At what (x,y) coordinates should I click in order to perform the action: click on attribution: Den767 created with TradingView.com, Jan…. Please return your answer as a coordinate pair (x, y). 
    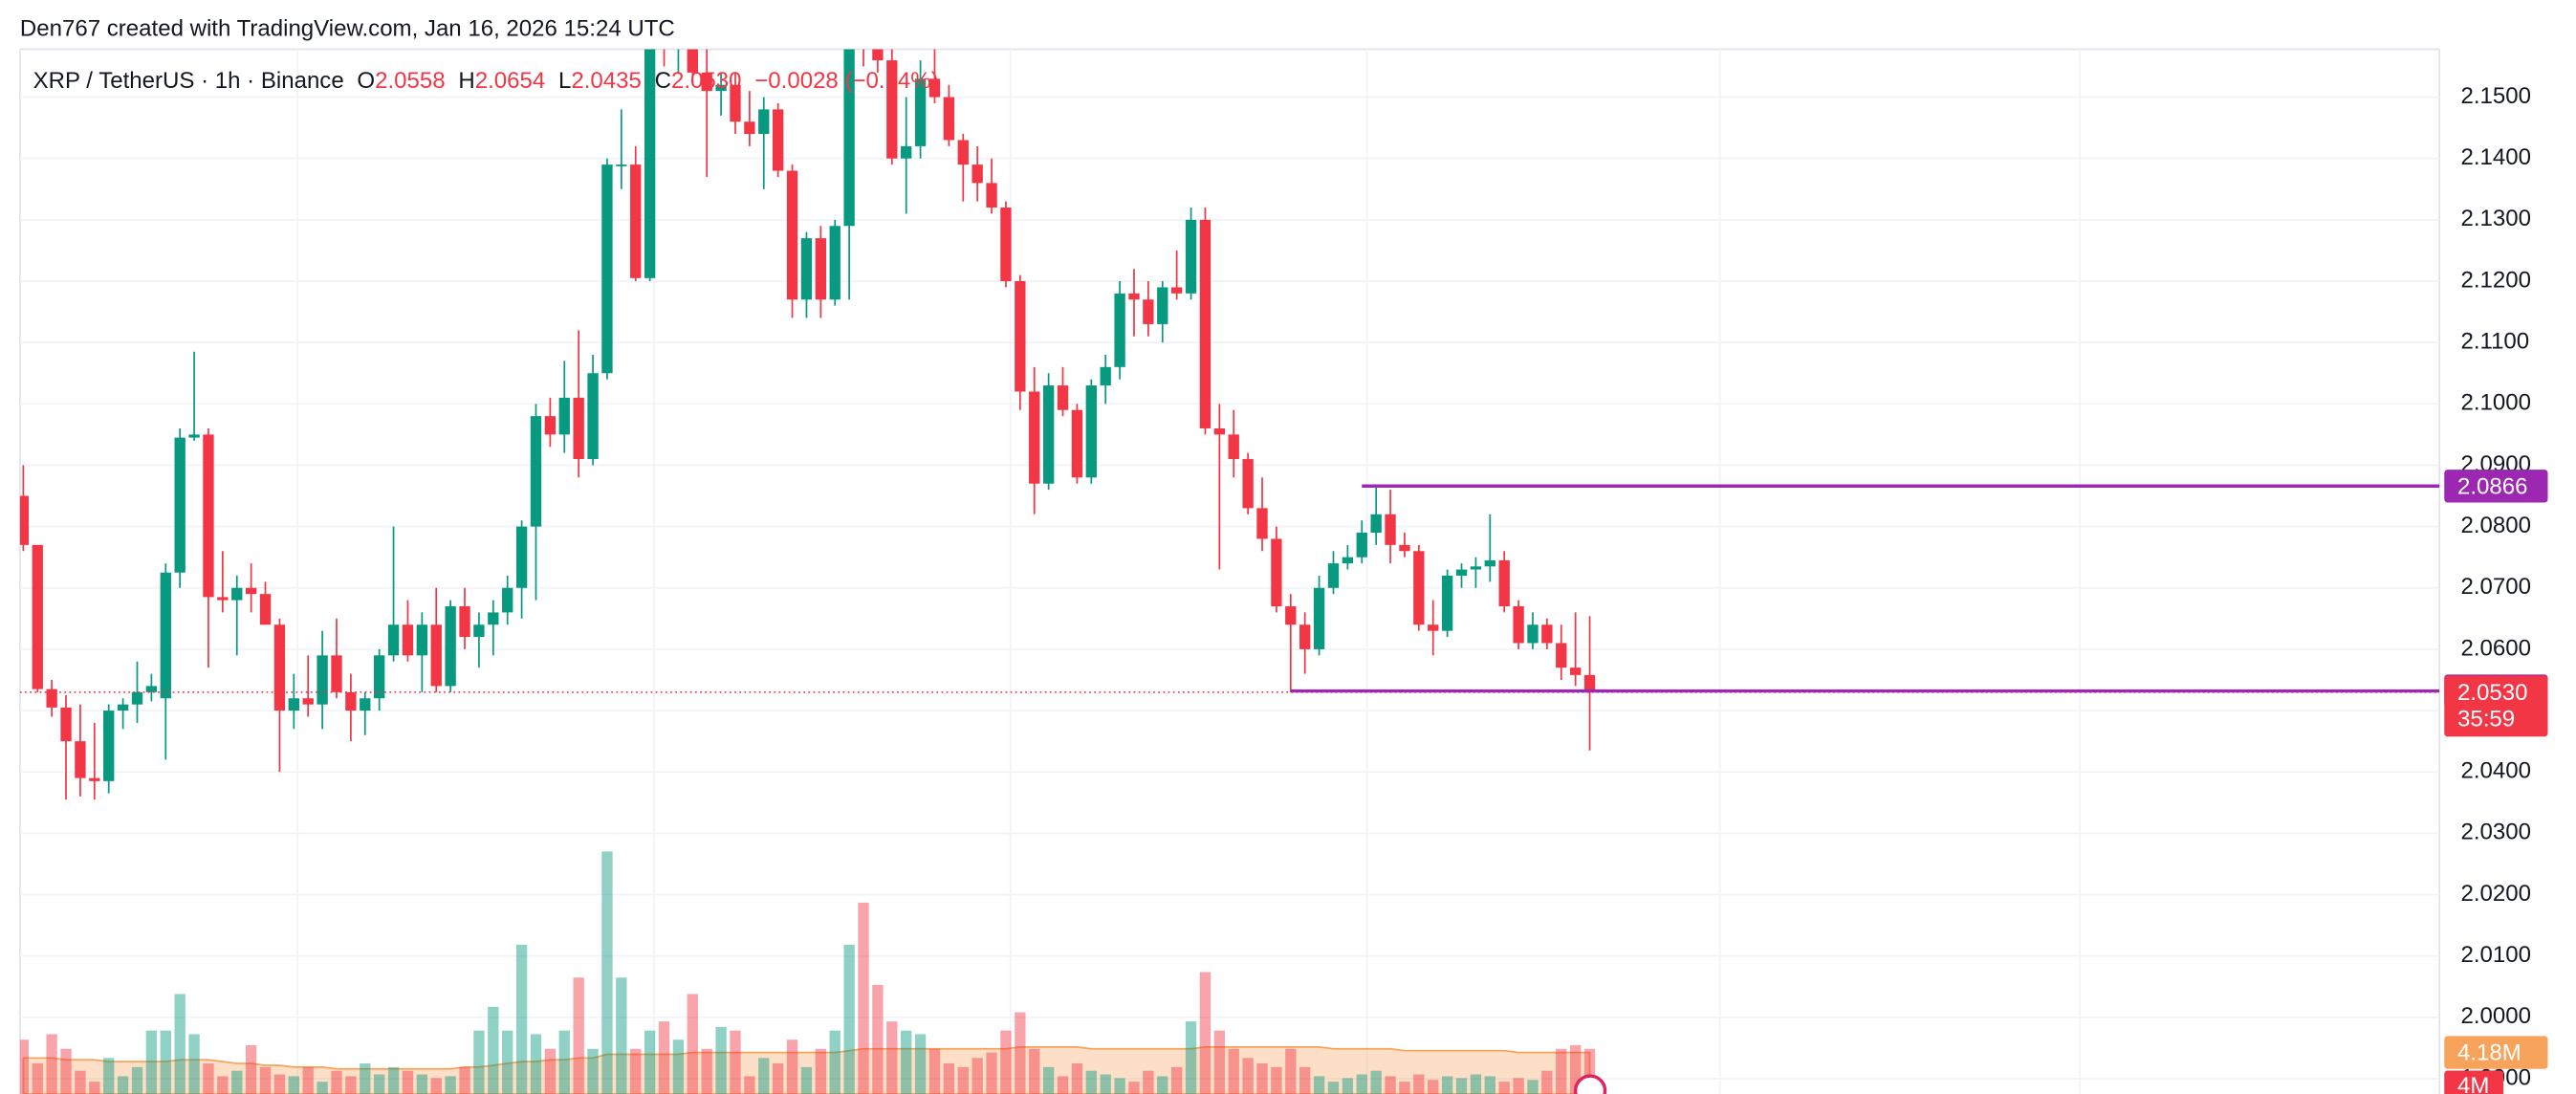
    Looking at the image, I should click on (347, 28).